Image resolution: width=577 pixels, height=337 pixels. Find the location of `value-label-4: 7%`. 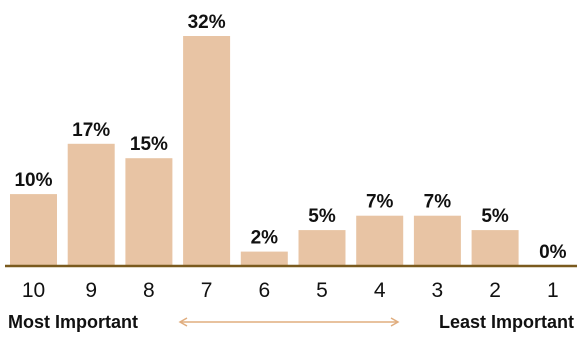

value-label-4: 7% is located at coordinates (380, 202).